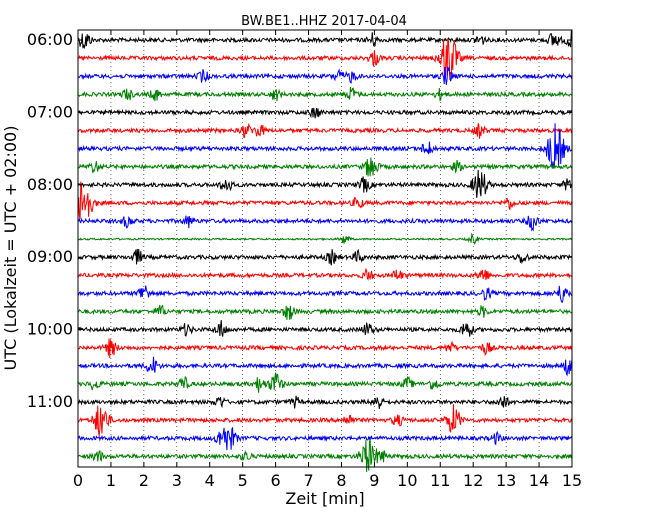 This screenshot has width=650, height=520. I want to click on x-tick-label: 6, so click(276, 480).